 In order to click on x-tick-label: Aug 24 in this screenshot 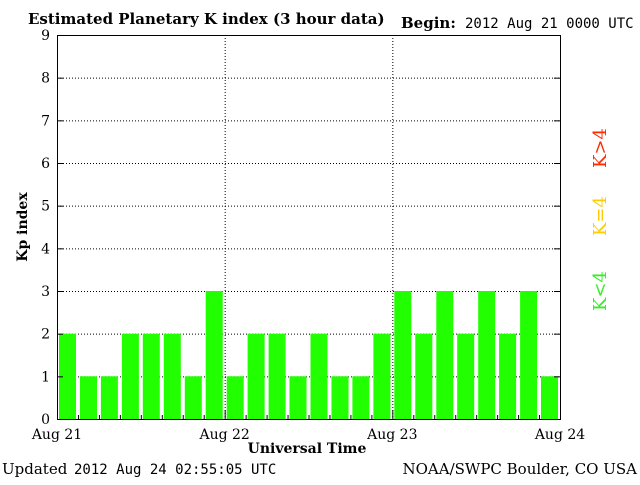, I will do `click(559, 435)`.